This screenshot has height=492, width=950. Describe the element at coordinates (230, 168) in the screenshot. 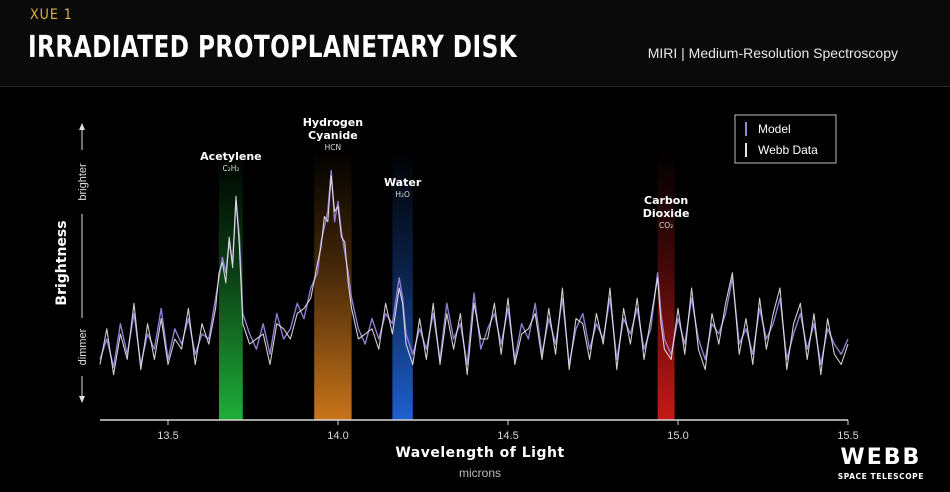

I see `band-label-formula: C₂H₂` at that location.